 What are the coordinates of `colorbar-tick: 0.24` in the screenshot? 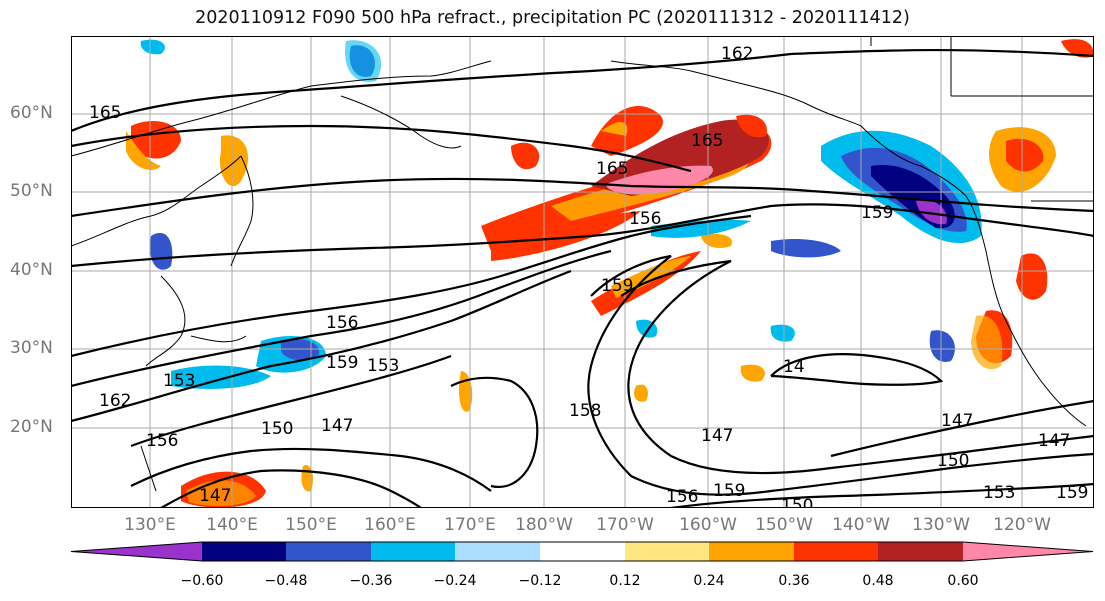 It's located at (709, 581).